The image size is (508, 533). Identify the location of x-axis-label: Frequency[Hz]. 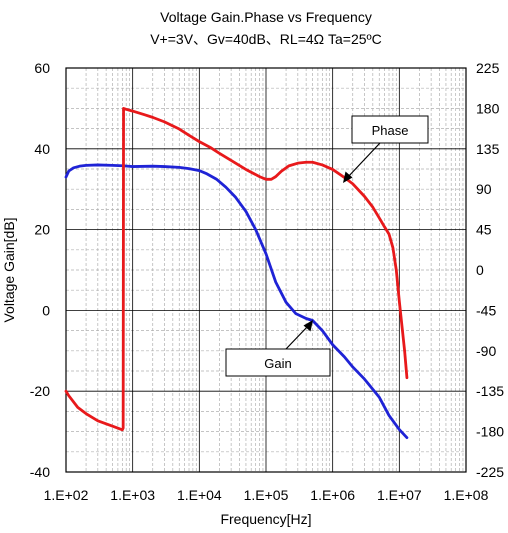
(265, 519).